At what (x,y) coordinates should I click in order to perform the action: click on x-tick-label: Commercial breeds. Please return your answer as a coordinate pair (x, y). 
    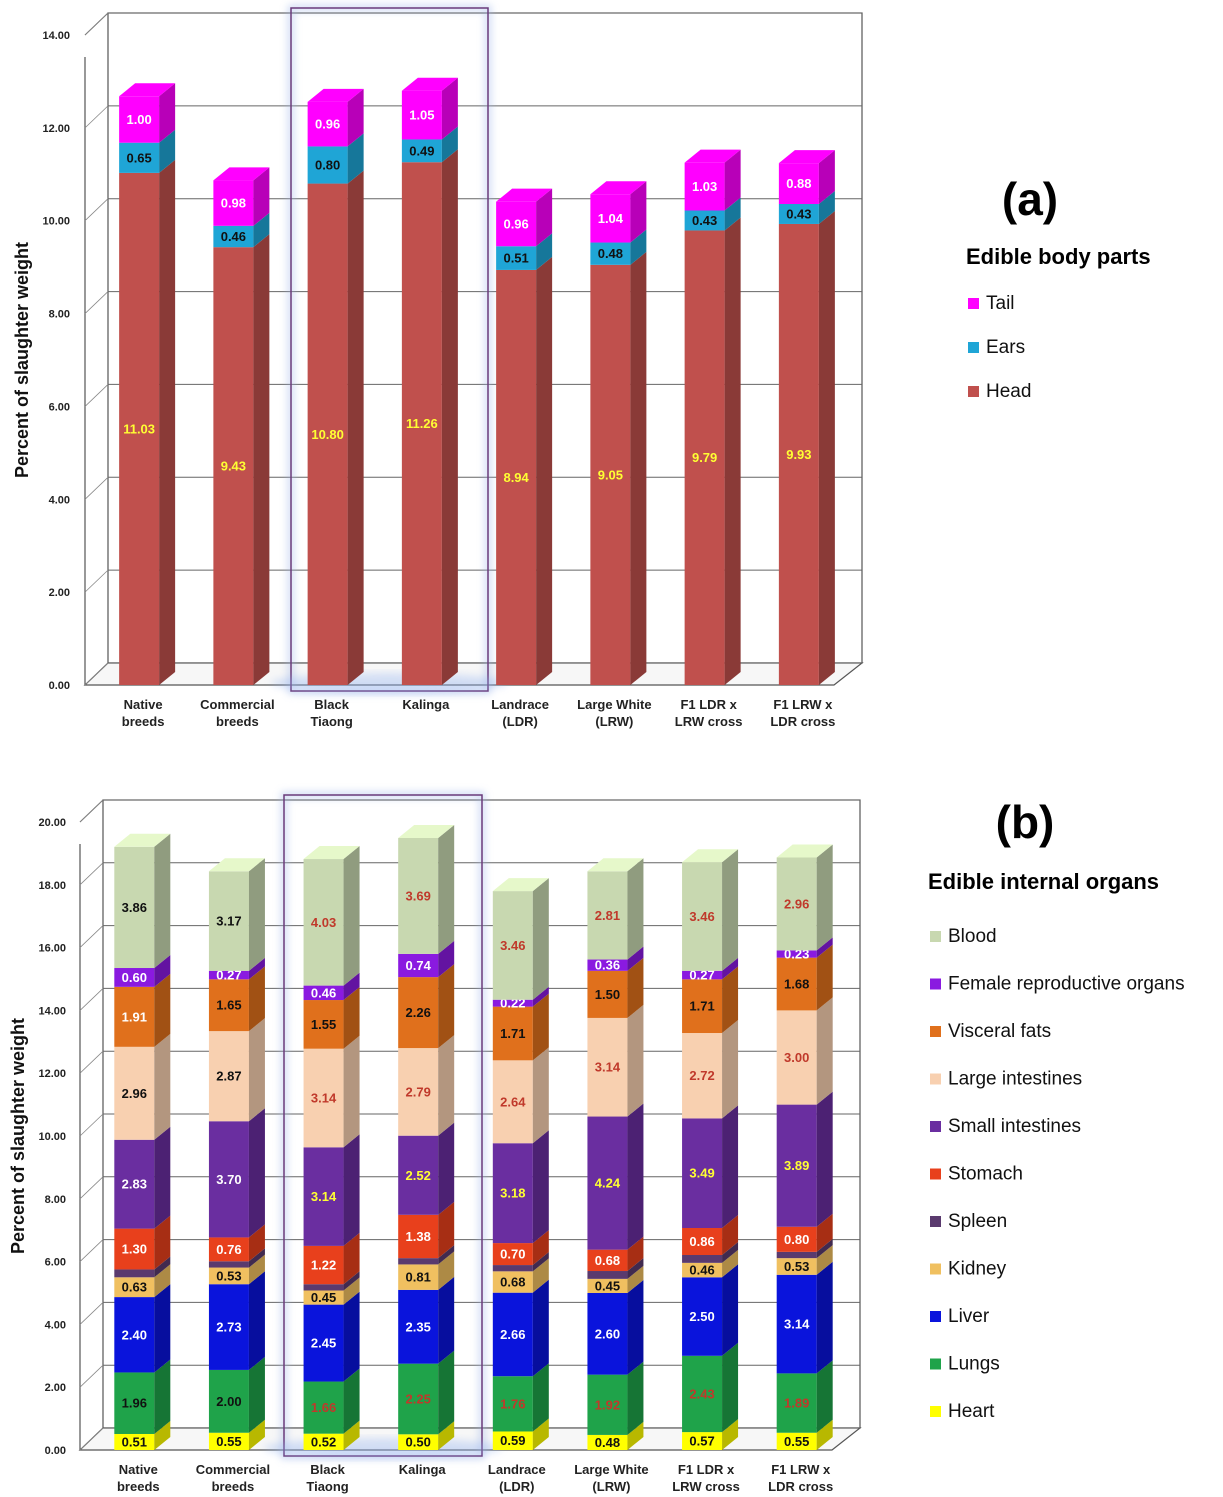
    Looking at the image, I should click on (233, 1478).